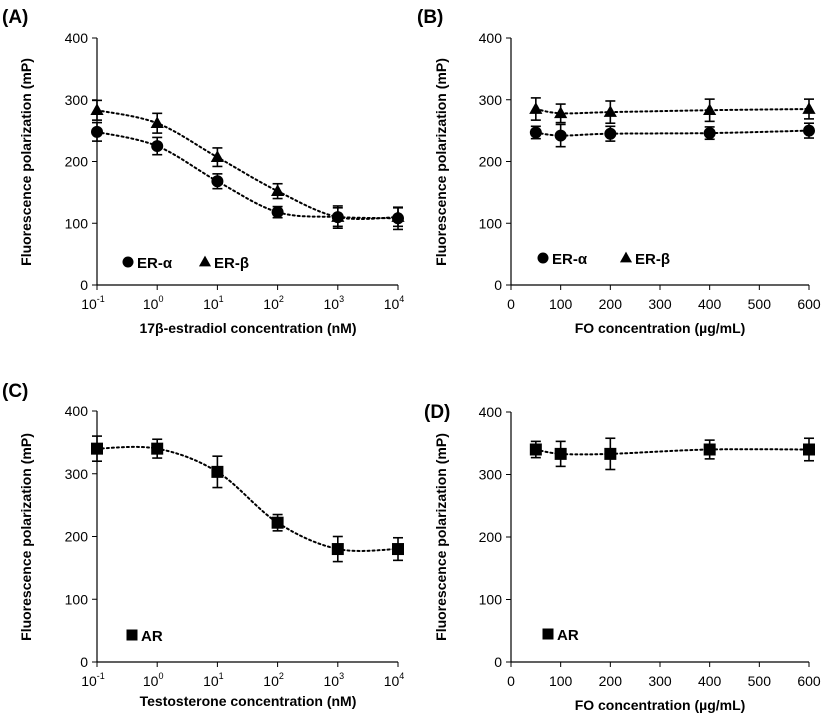  Describe the element at coordinates (511, 304) in the screenshot. I see `x-tick-label: 0` at that location.